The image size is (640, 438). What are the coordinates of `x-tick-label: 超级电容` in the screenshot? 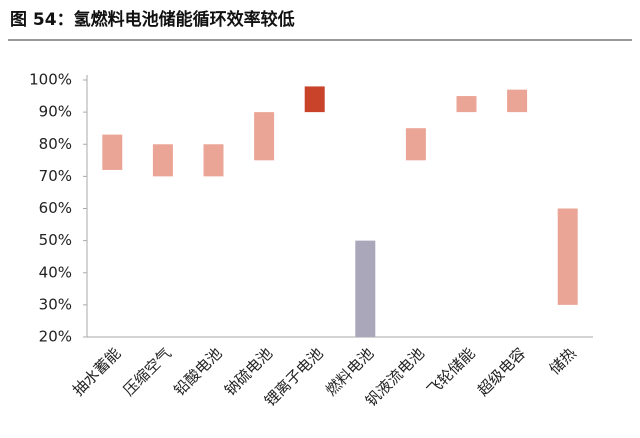 It's located at (501, 371).